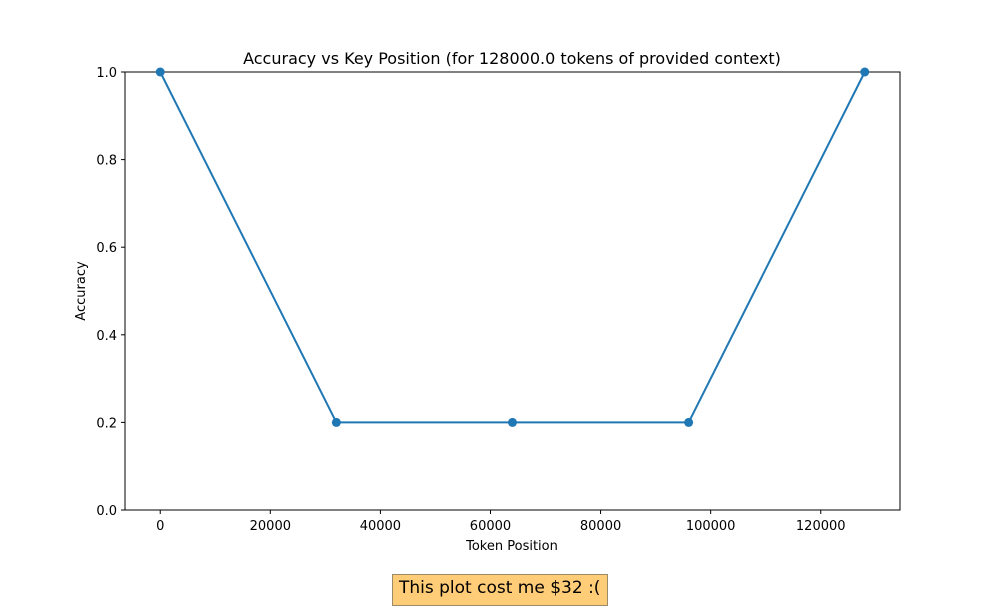 The image size is (1000, 606). I want to click on y-tick-label: 1.0, so click(106, 73).